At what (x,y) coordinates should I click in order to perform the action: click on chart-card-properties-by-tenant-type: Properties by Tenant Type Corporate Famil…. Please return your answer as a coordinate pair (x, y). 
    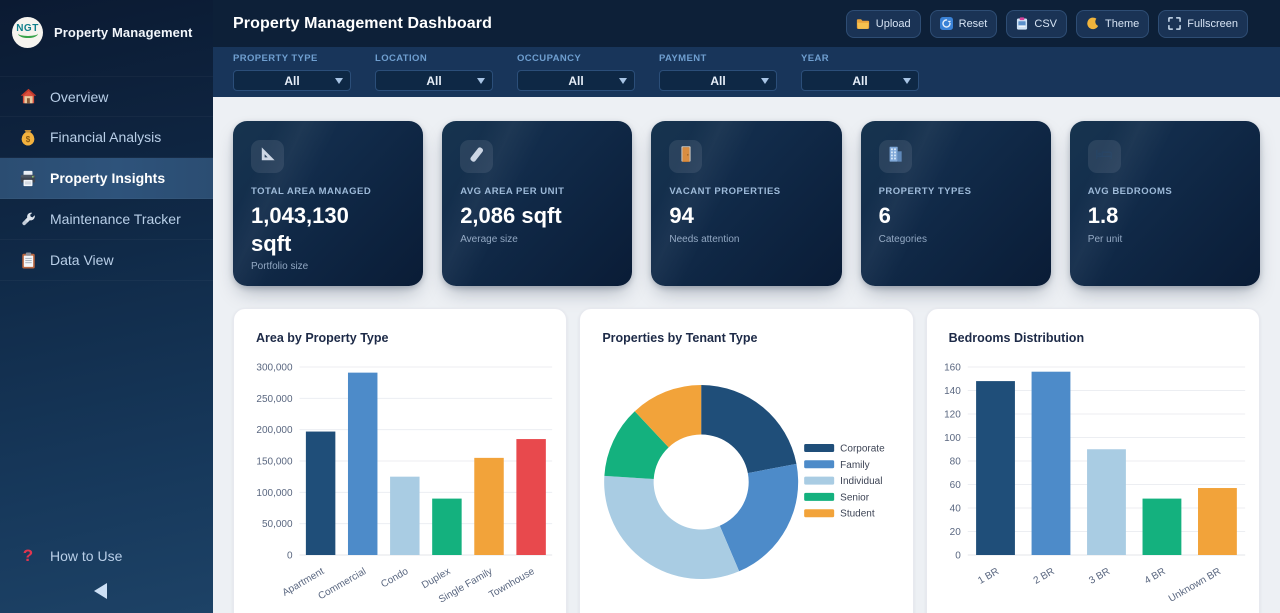
    Looking at the image, I should click on (746, 460).